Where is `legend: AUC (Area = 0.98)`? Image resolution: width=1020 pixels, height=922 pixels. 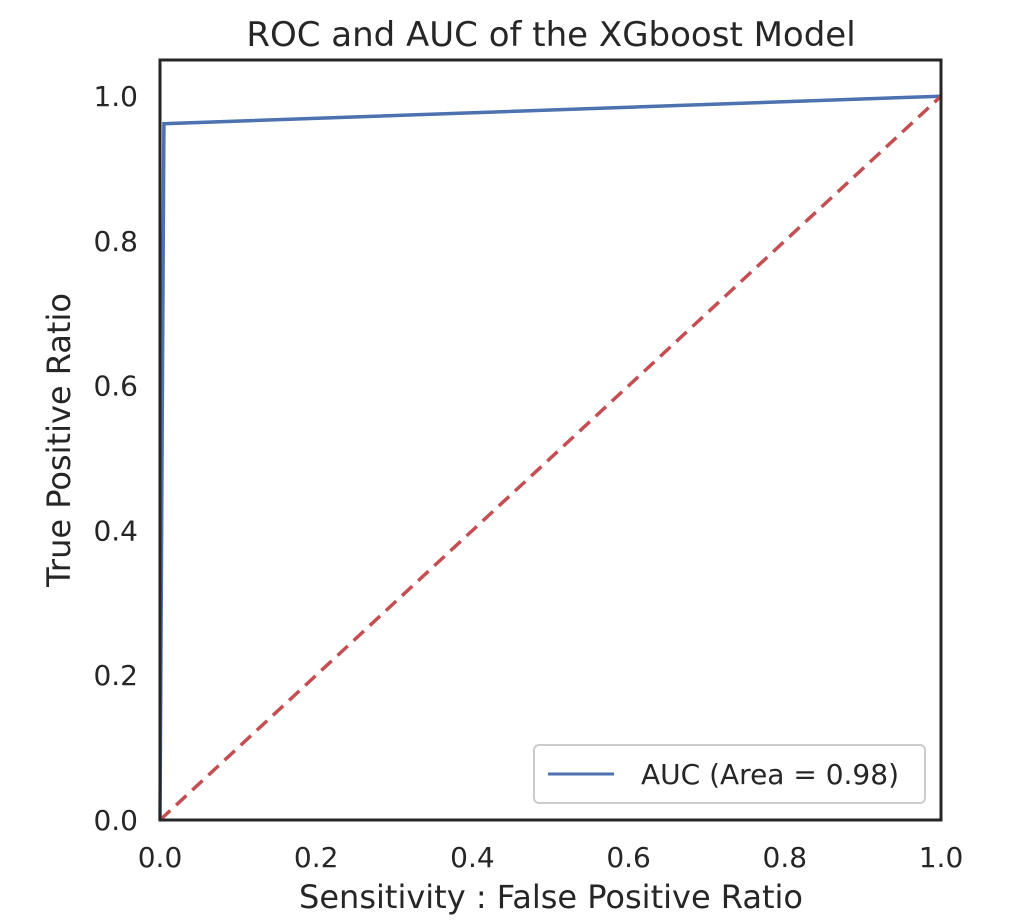
legend: AUC (Area = 0.98) is located at coordinates (729, 774).